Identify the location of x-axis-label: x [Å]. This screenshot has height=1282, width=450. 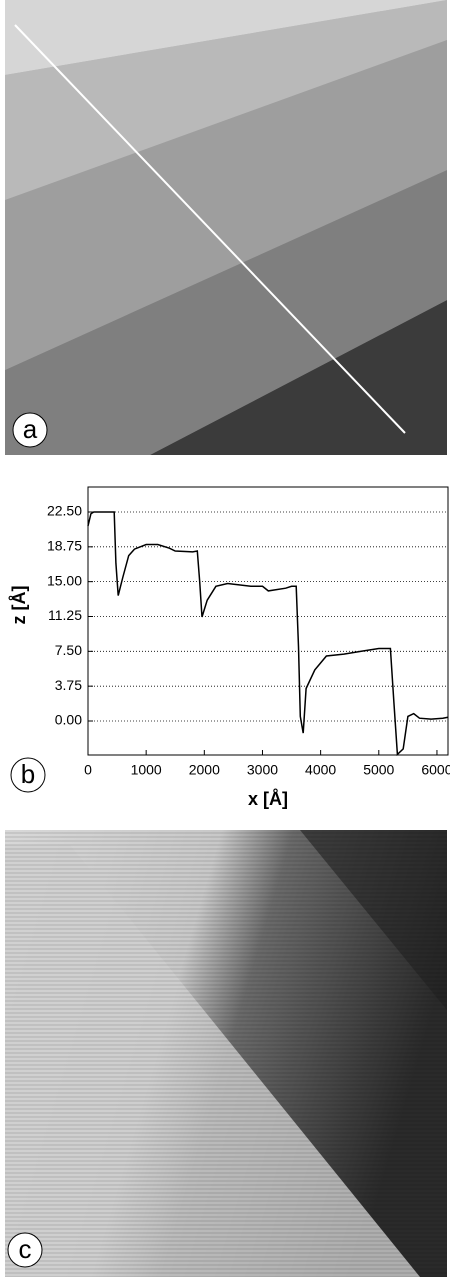
(268, 799).